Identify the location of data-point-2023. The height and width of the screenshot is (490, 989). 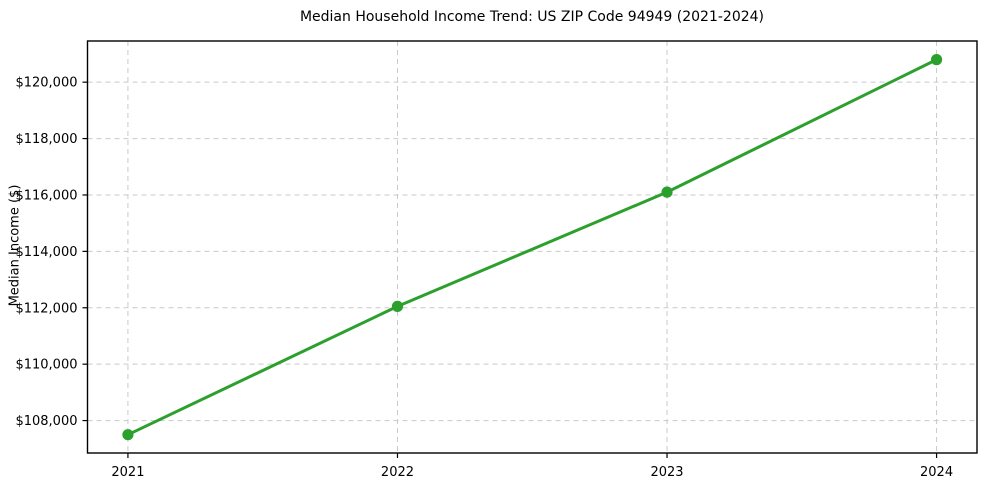
(667, 192).